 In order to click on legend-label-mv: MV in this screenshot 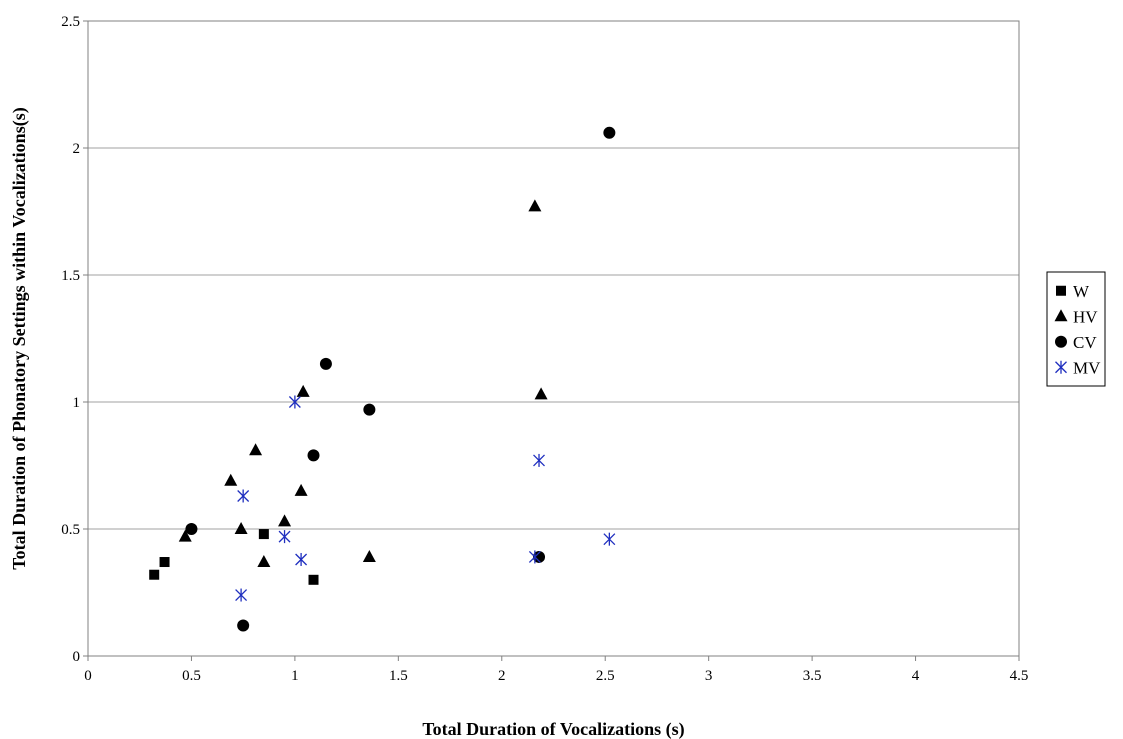, I will do `click(1087, 367)`.